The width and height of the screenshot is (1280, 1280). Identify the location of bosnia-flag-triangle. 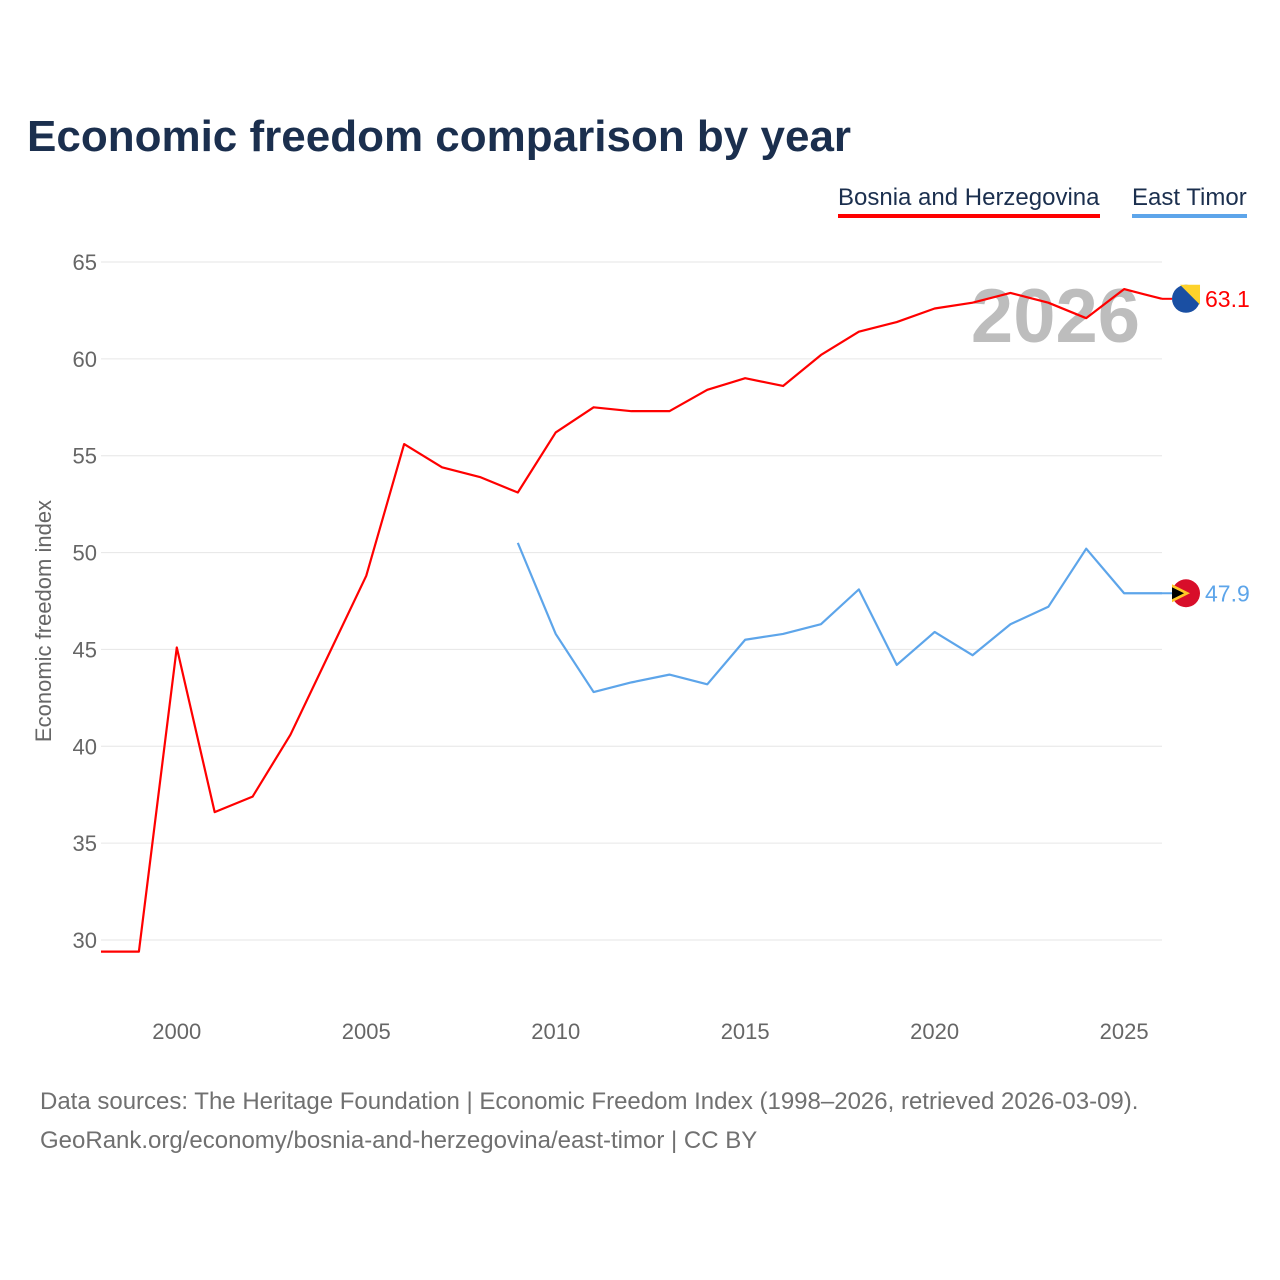
(1190, 294).